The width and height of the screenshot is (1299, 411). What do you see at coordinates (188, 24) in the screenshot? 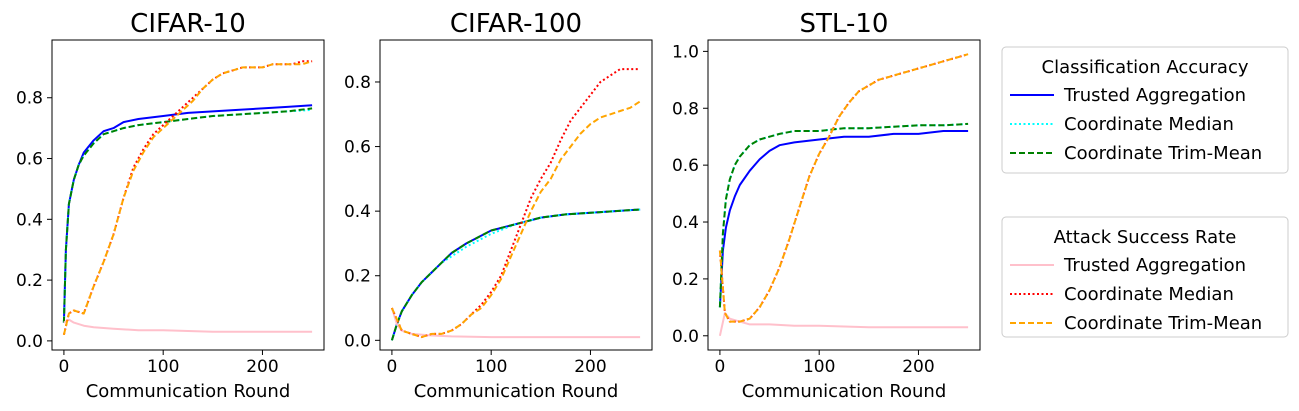
I see `chart-title: CIFAR-10` at bounding box center [188, 24].